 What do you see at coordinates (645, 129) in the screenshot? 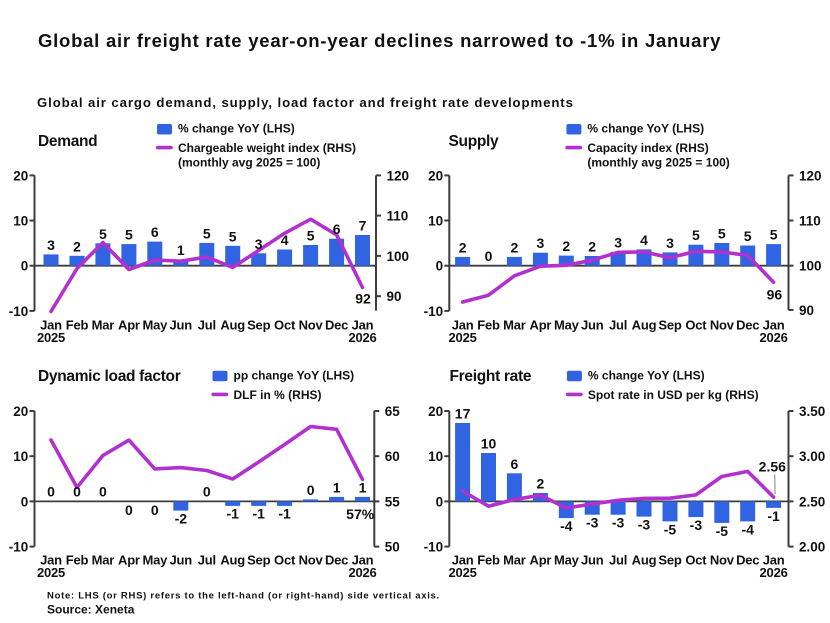
I see `svg-text: % change YoY (LHS)` at bounding box center [645, 129].